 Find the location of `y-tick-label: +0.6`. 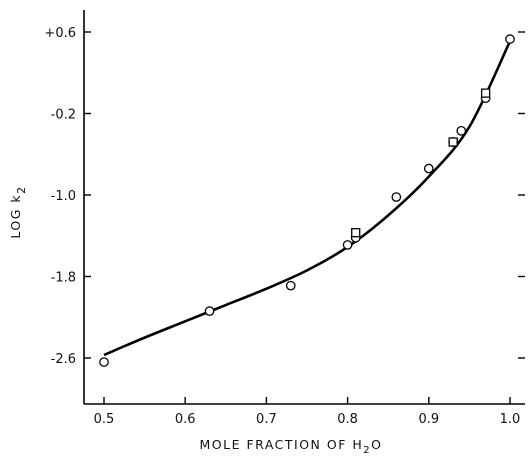

y-tick-label: +0.6 is located at coordinates (60, 33).